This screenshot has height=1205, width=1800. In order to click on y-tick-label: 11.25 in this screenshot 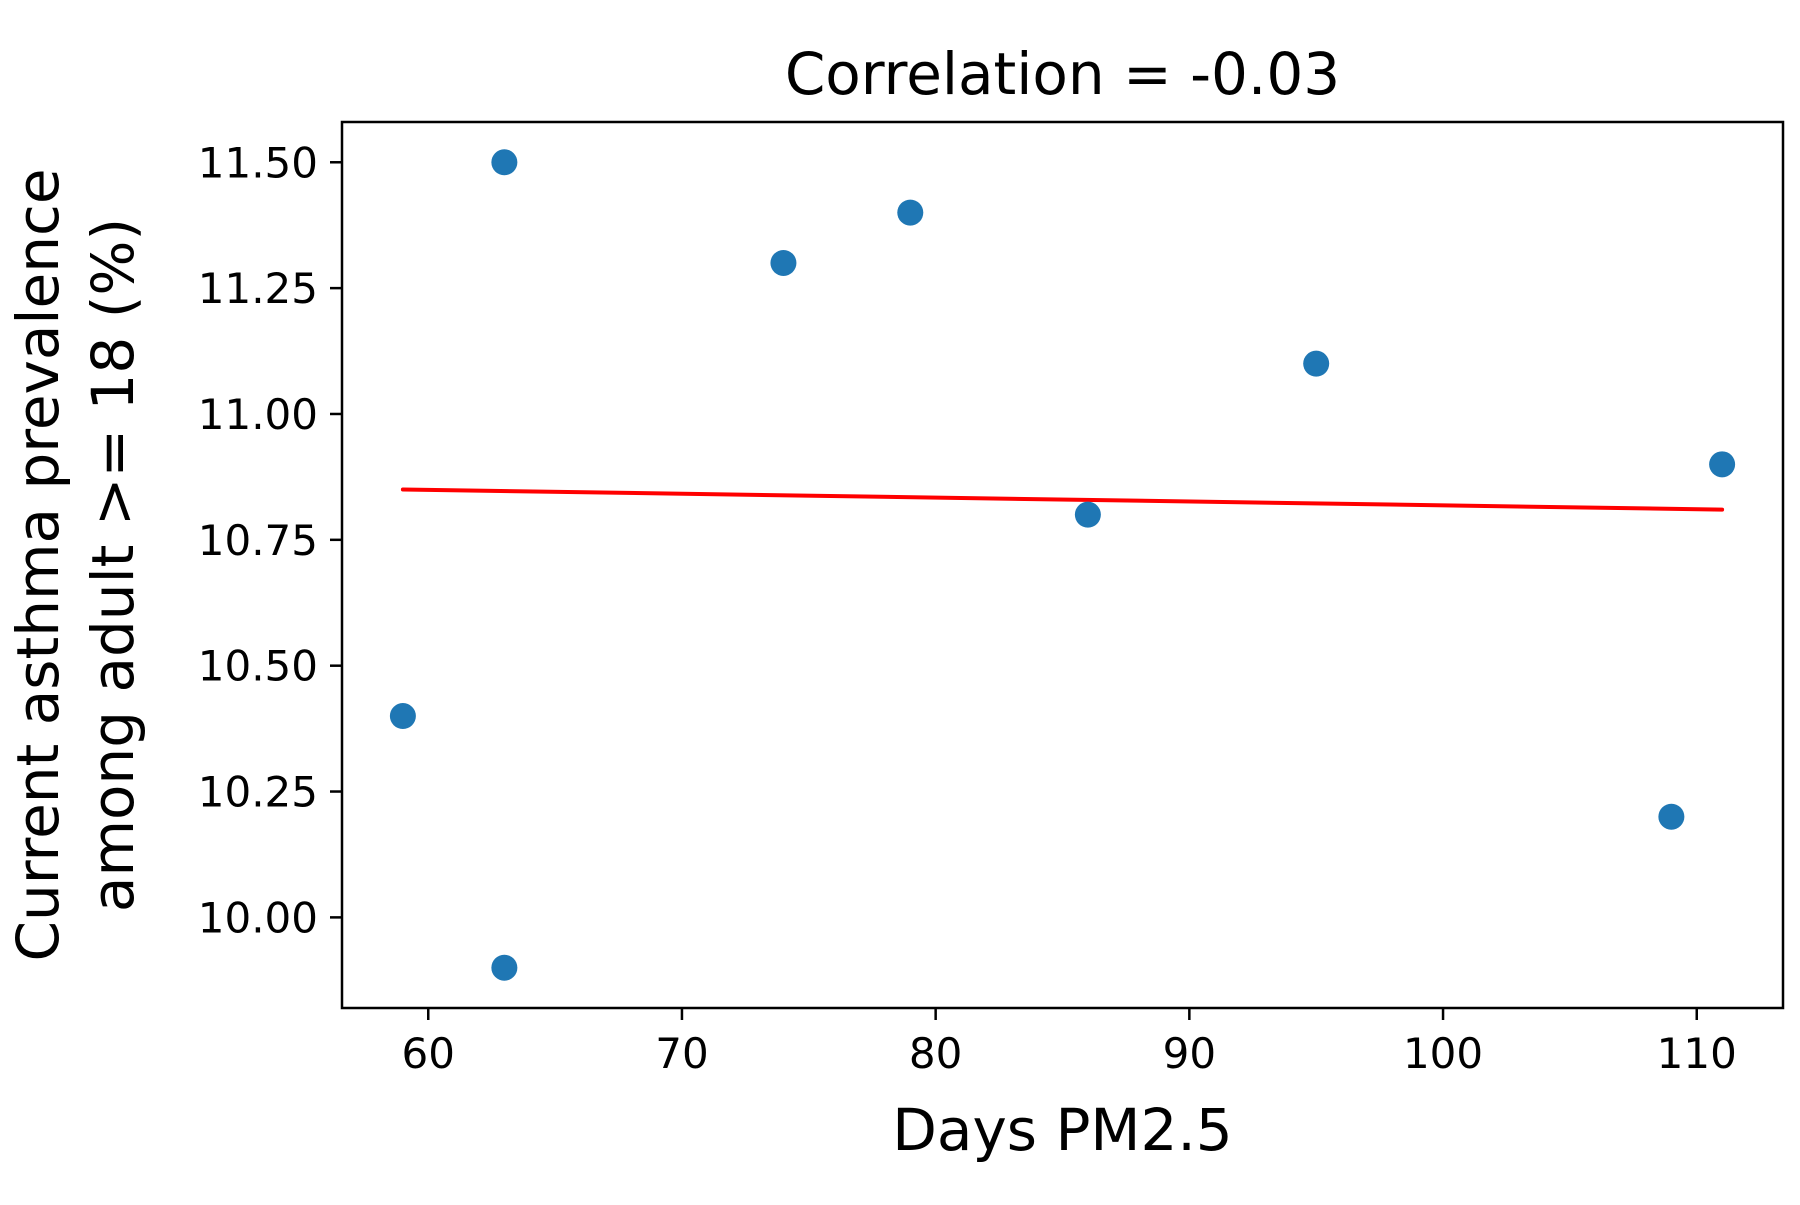, I will do `click(258, 288)`.